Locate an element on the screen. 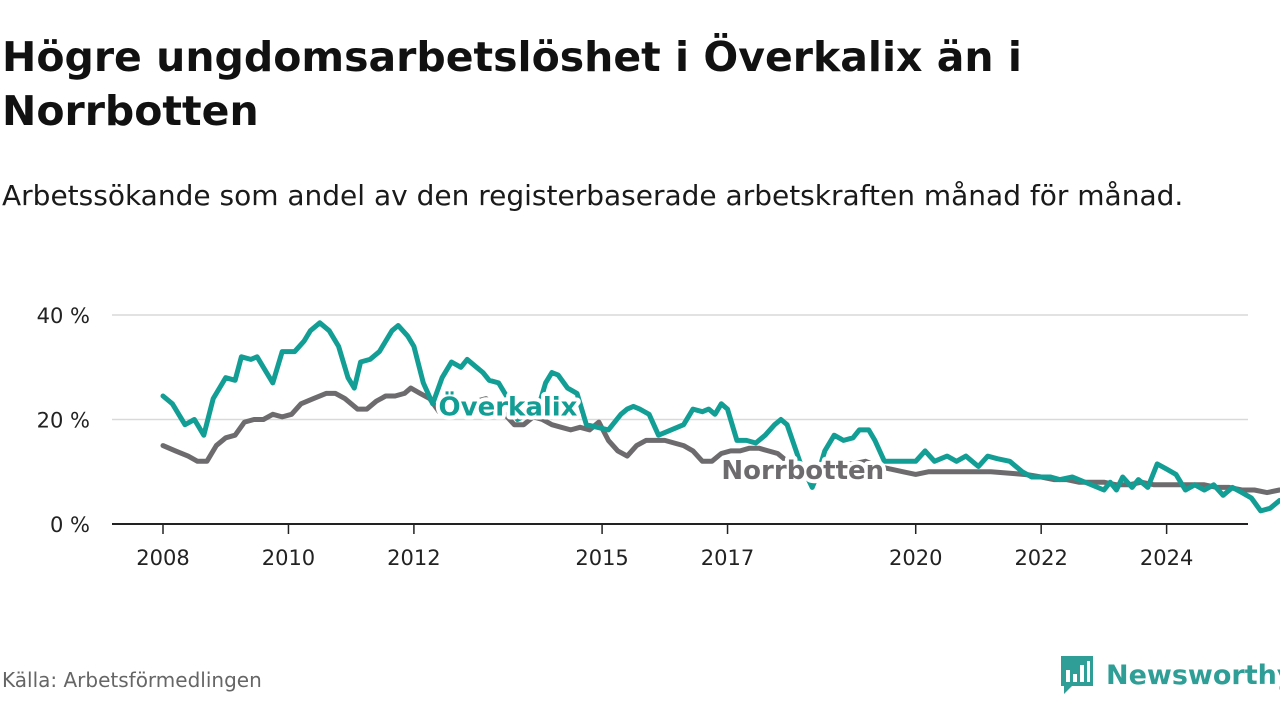 The height and width of the screenshot is (720, 1280). brand-name: Newsworthy is located at coordinates (1193, 675).